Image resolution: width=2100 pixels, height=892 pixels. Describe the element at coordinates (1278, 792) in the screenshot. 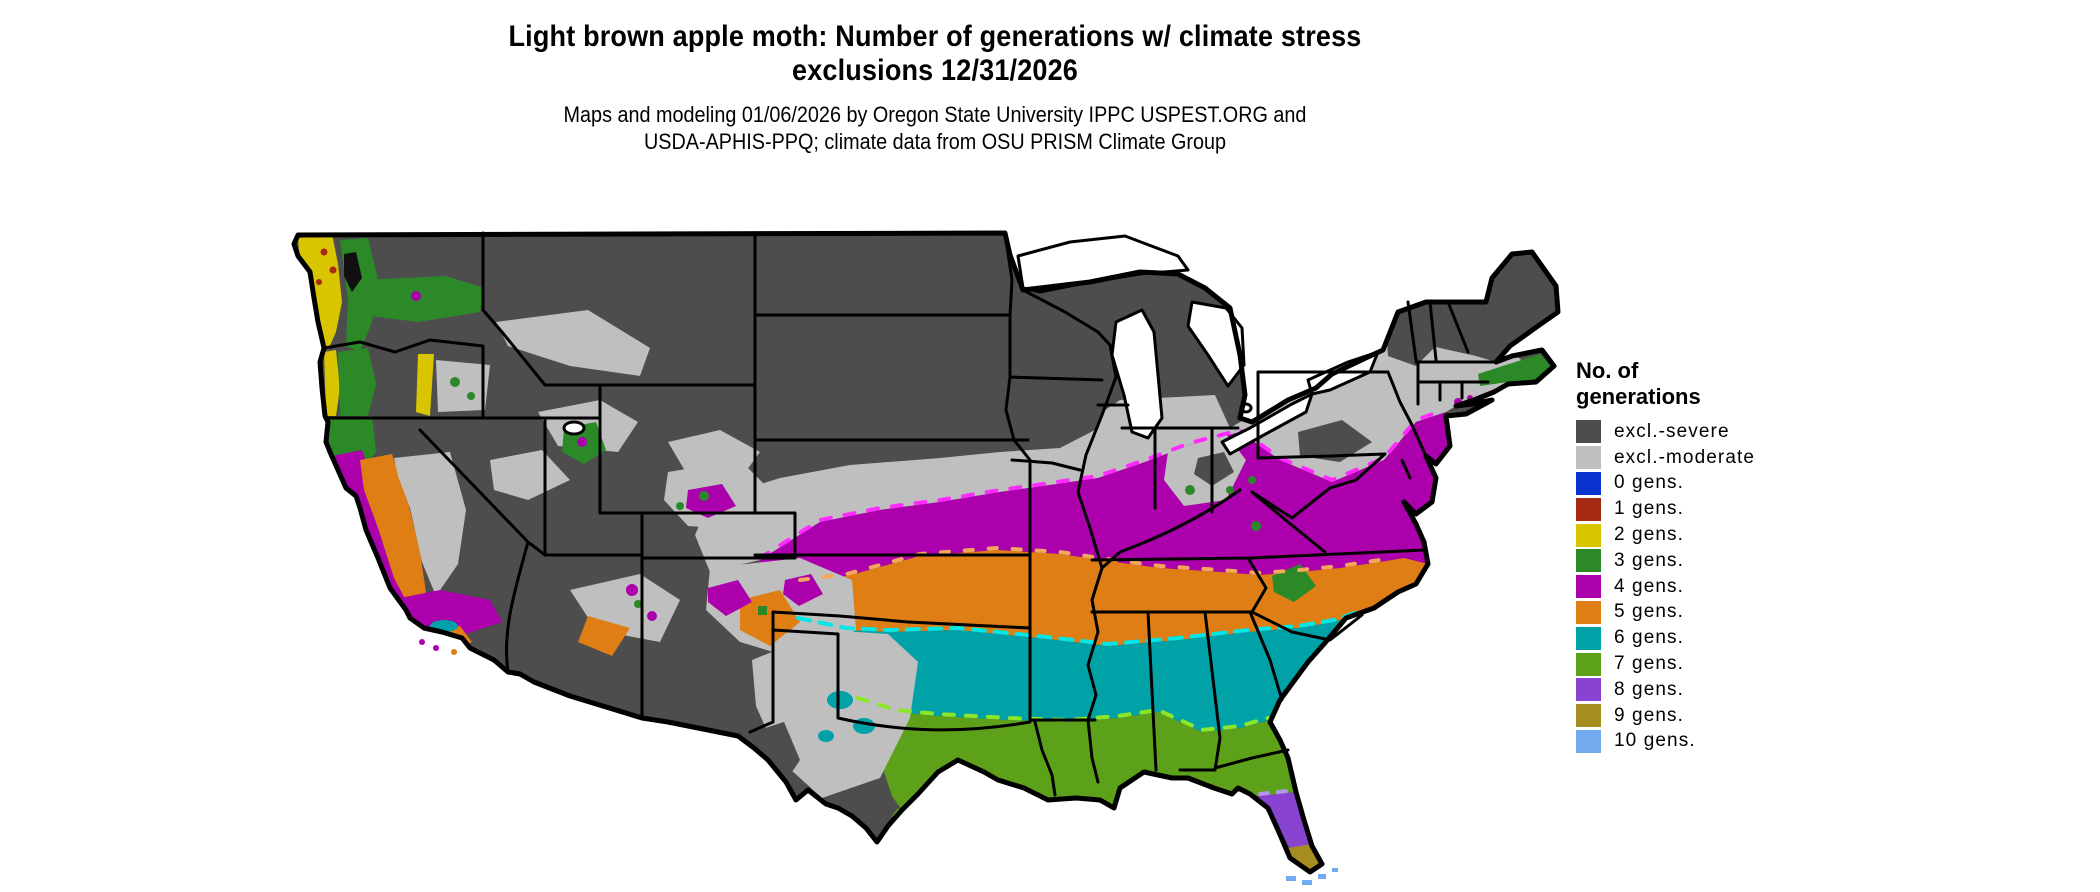

I see `fringe-8-gens-edge` at that location.